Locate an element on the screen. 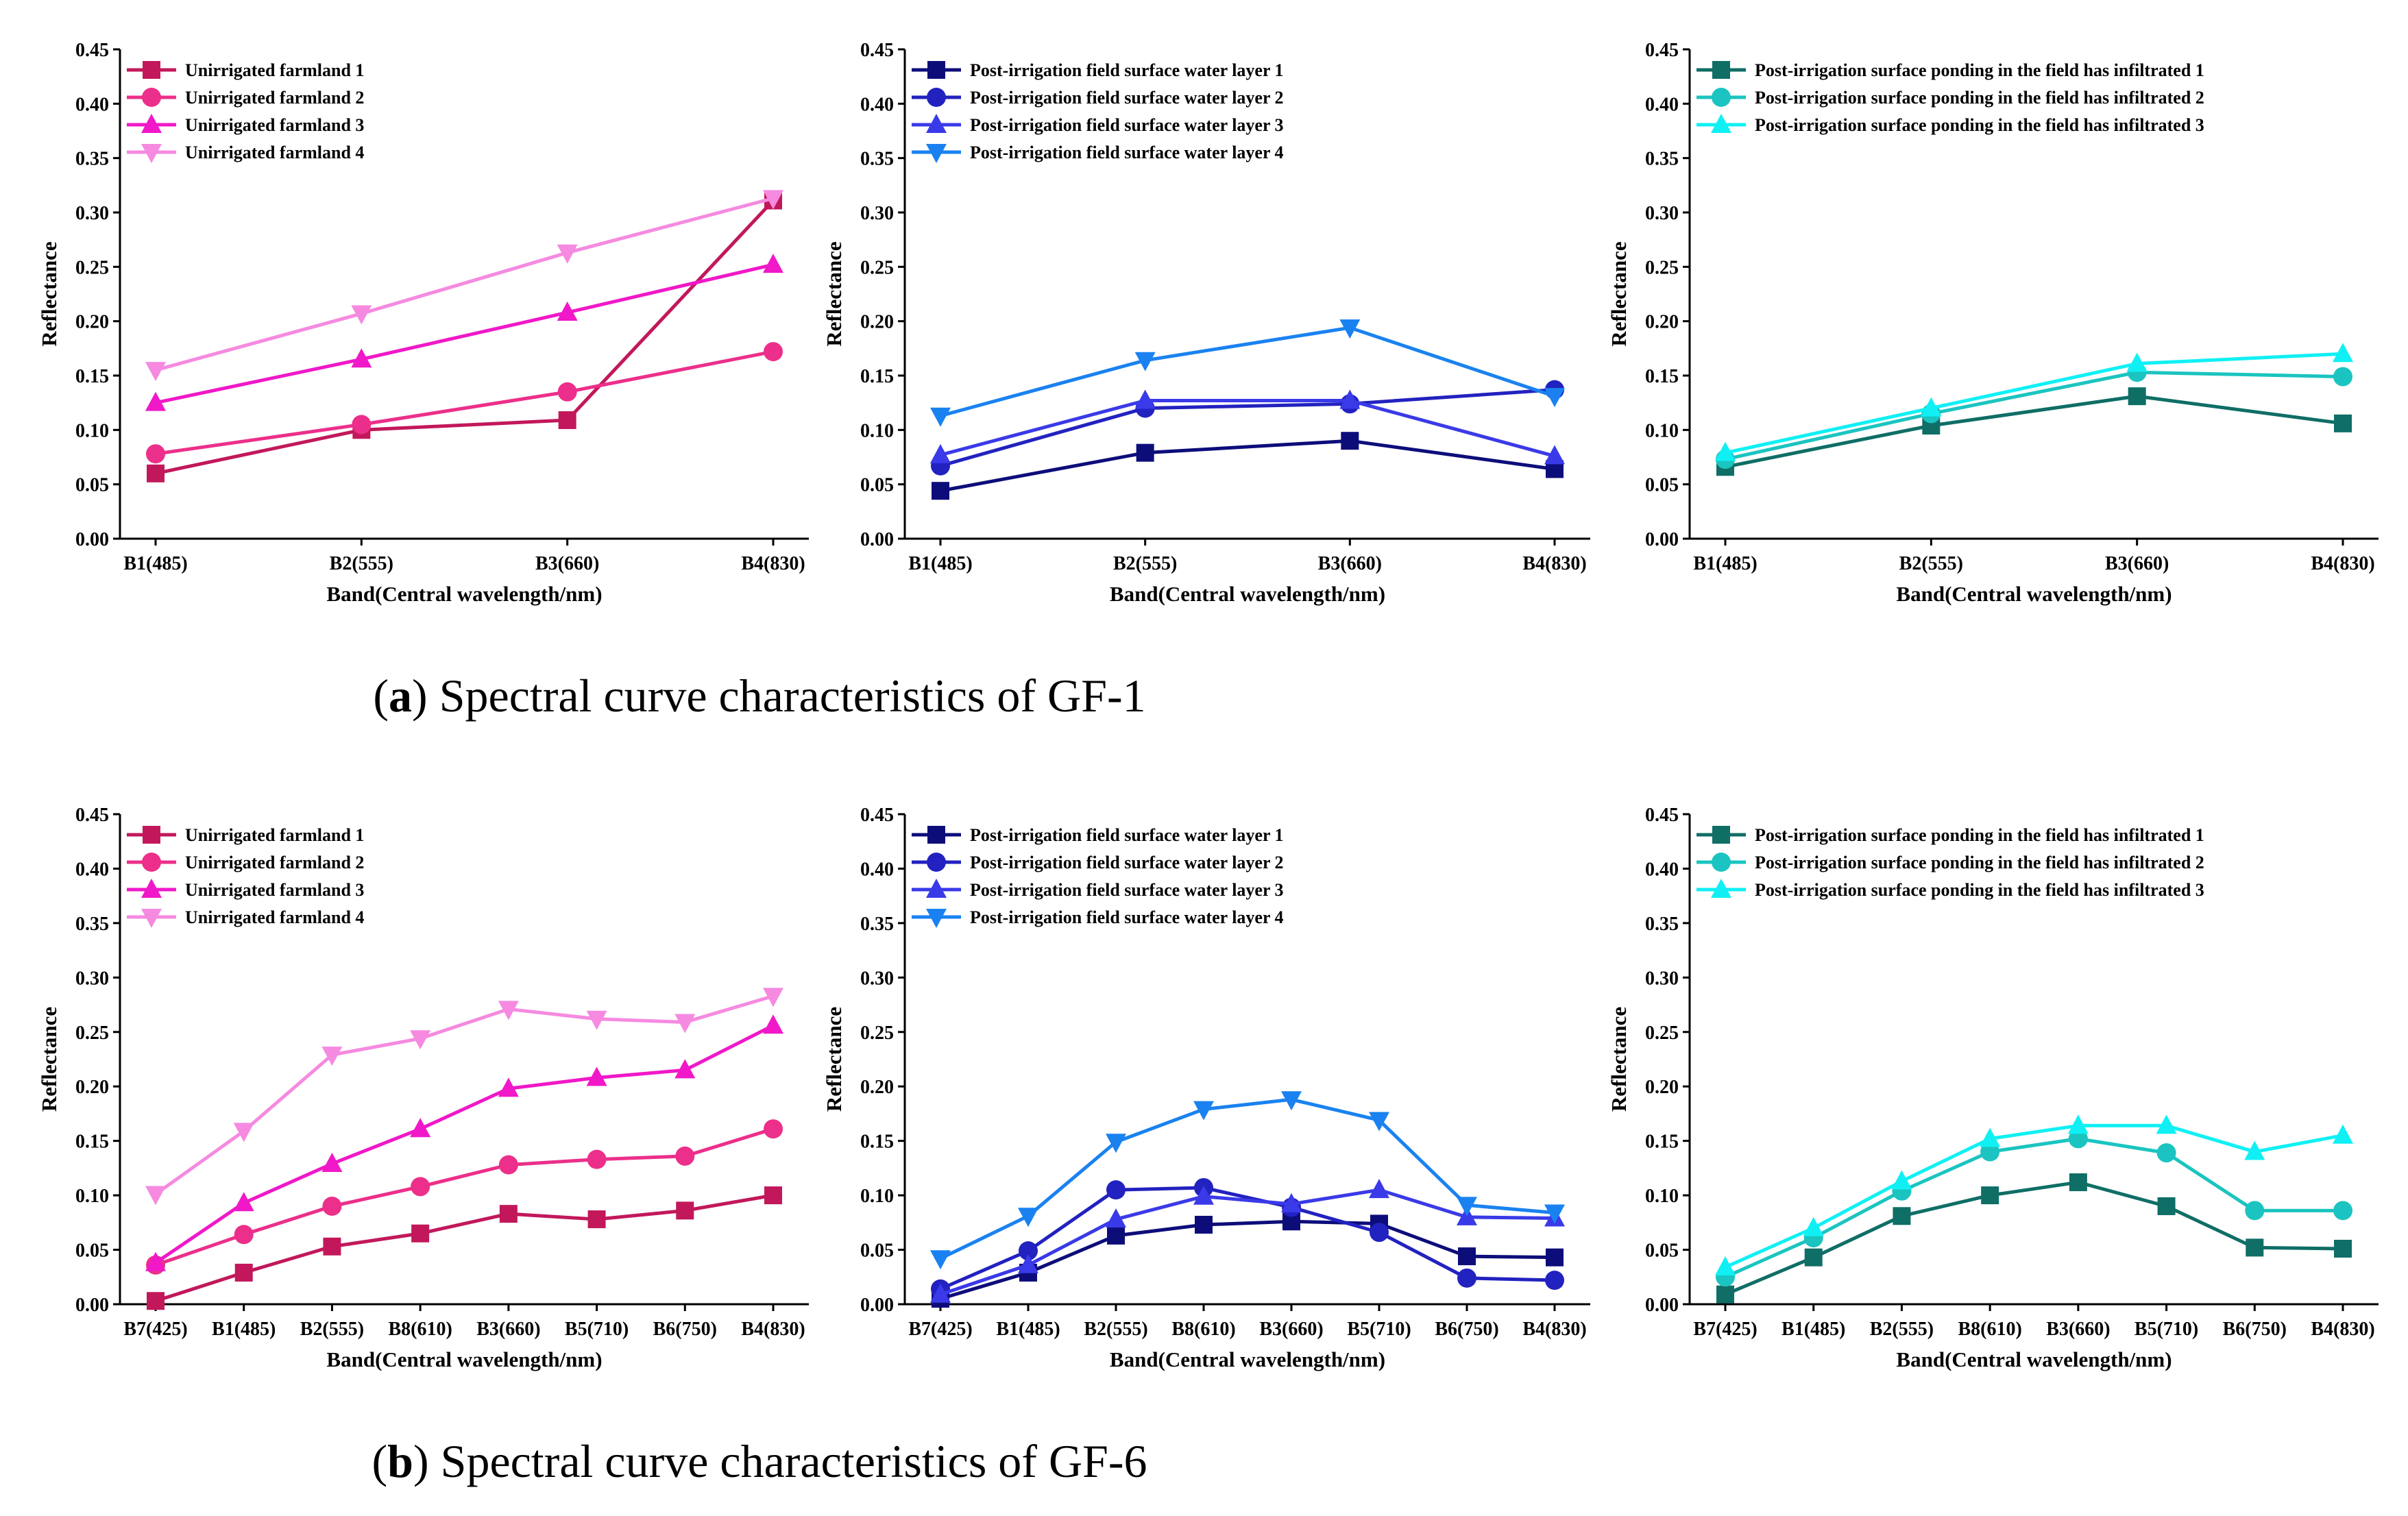  x-tick-label: B6(750) is located at coordinates (1467, 1329).